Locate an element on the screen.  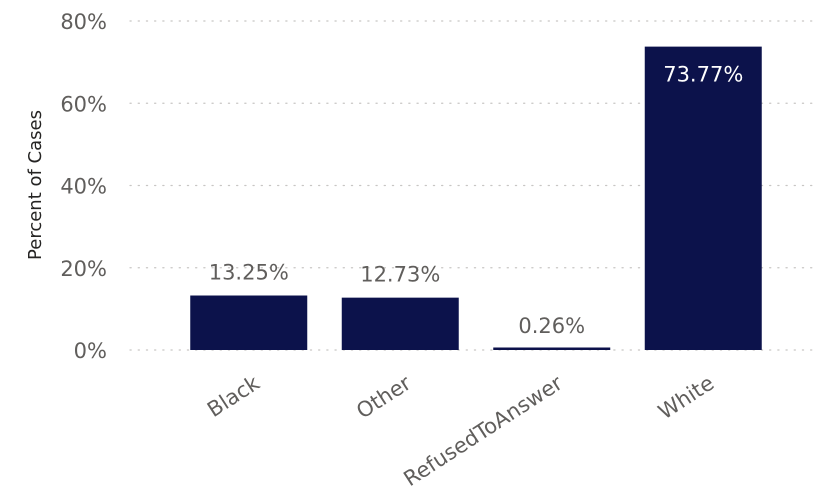
bar-black is located at coordinates (249, 322).